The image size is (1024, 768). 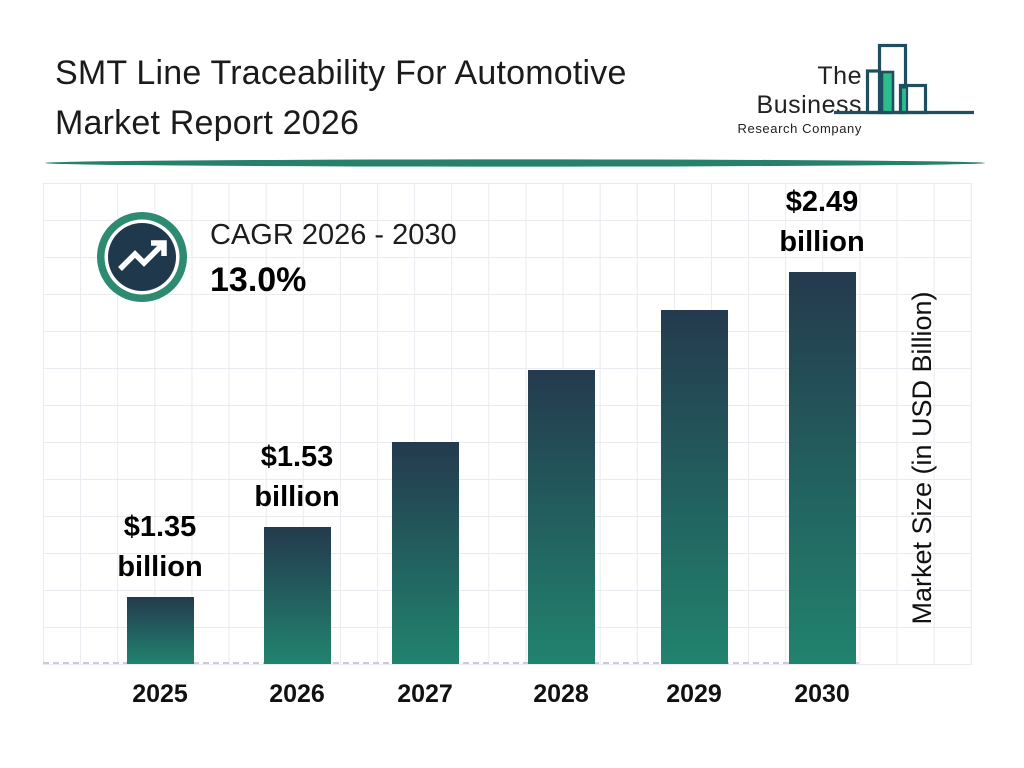 I want to click on bar-2027, so click(x=425, y=553).